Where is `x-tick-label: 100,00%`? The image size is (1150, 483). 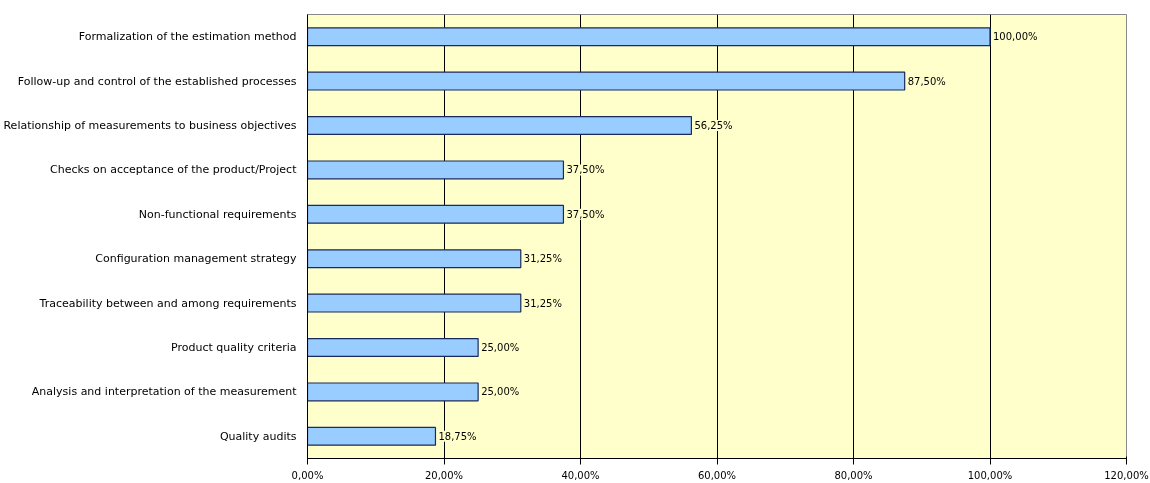 x-tick-label: 100,00% is located at coordinates (990, 475).